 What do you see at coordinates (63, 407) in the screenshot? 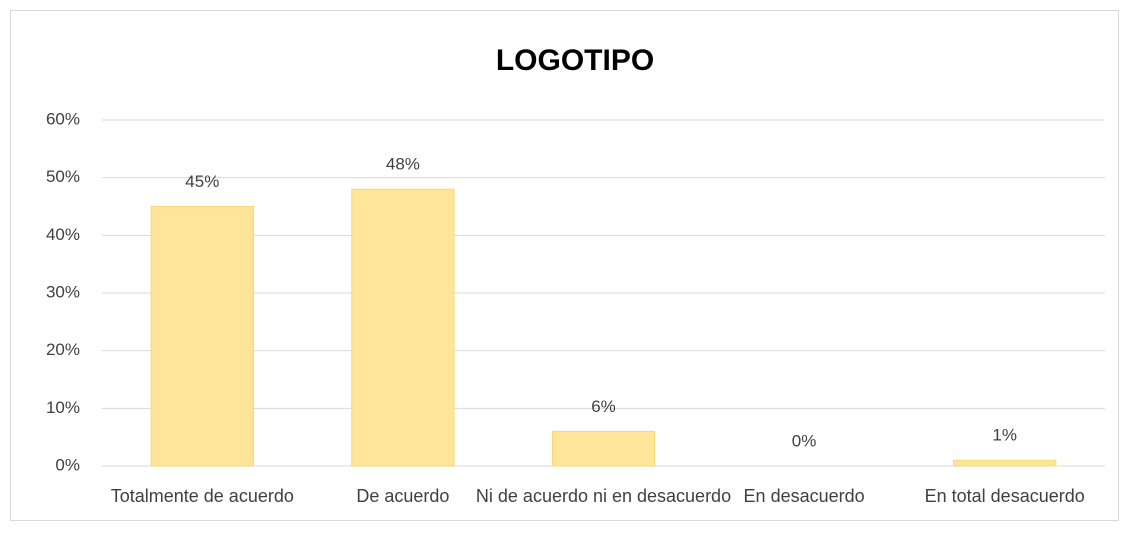
I see `y-tick-label: 10%` at bounding box center [63, 407].